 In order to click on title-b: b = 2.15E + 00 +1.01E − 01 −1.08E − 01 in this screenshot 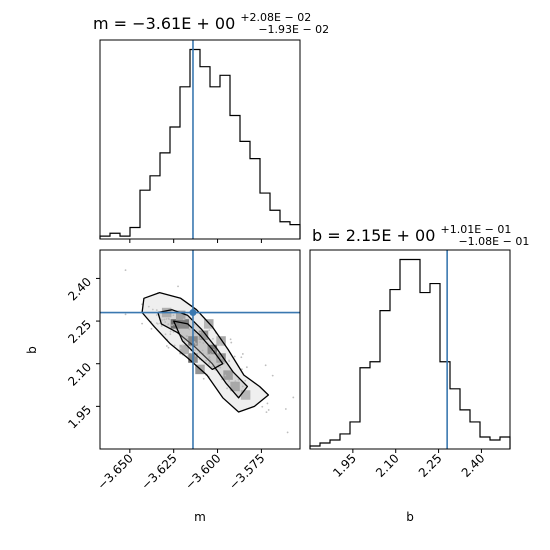, I will do `click(420, 233)`.